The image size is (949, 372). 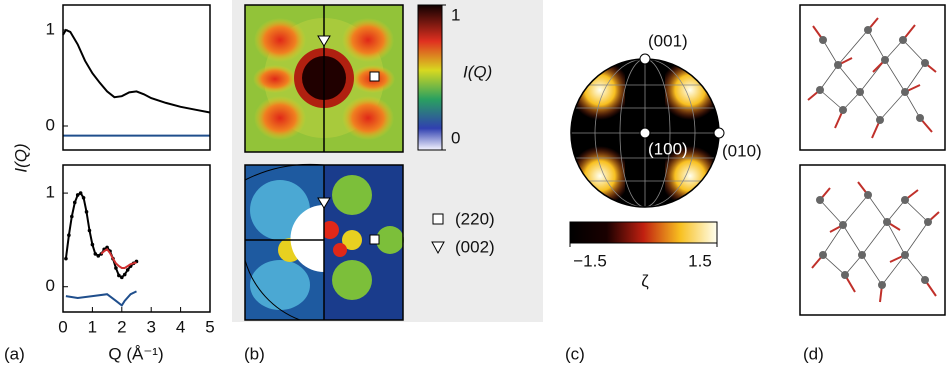 What do you see at coordinates (455, 14) in the screenshot?
I see `colorbar-tick-label: 1` at bounding box center [455, 14].